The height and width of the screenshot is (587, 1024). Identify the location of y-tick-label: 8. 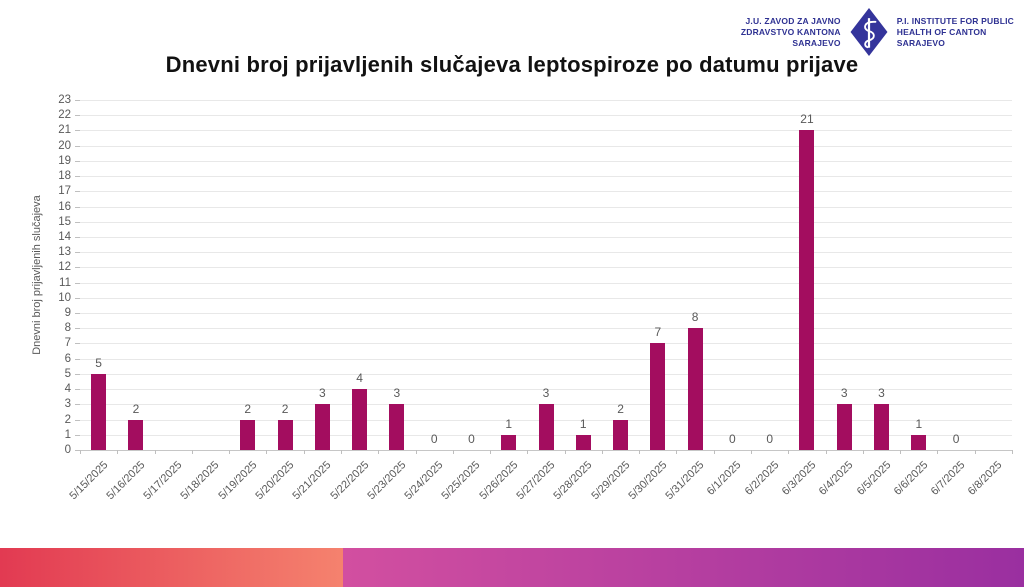
(67, 328).